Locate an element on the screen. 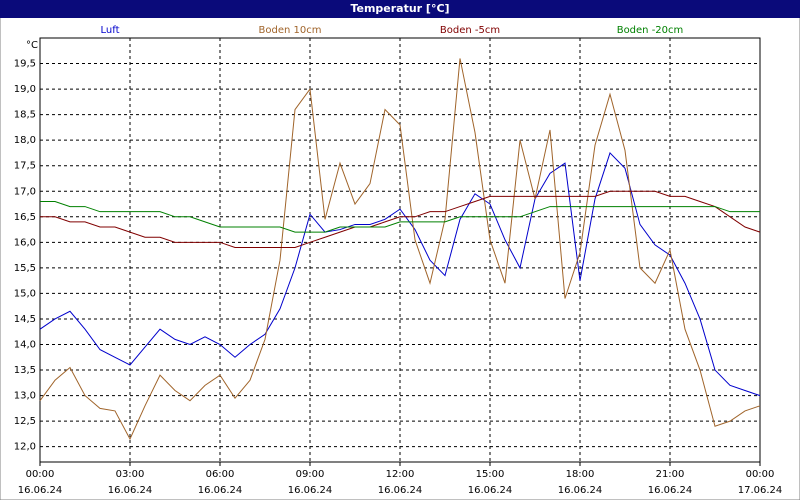  x-tick-label: 15:00 is located at coordinates (490, 474).